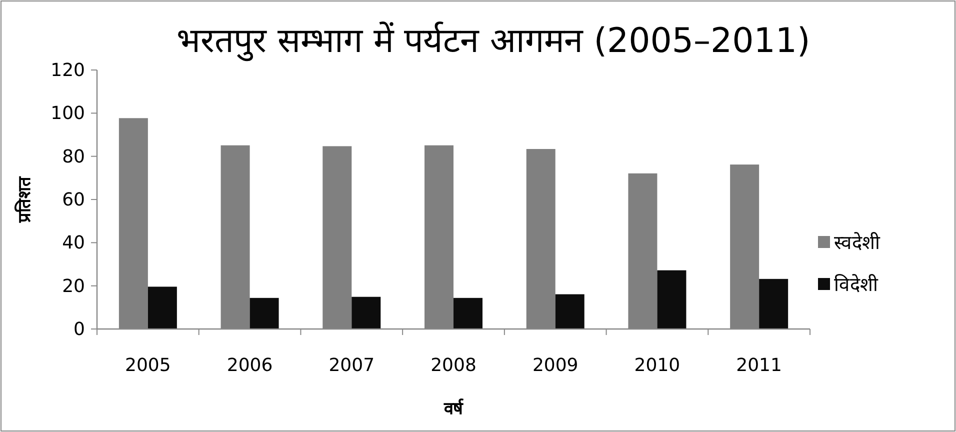 Image resolution: width=956 pixels, height=432 pixels. Describe the element at coordinates (79, 329) in the screenshot. I see `y-tick-label: 0` at that location.